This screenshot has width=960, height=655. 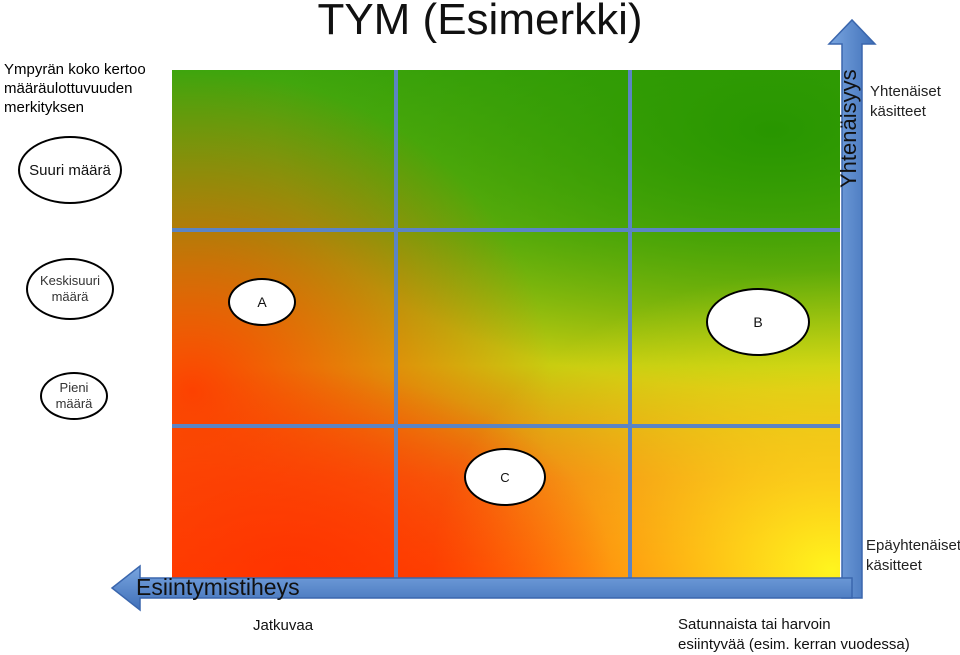 I want to click on x-axis-right-line-1: Satunnaista tai harvoin, so click(x=754, y=624).